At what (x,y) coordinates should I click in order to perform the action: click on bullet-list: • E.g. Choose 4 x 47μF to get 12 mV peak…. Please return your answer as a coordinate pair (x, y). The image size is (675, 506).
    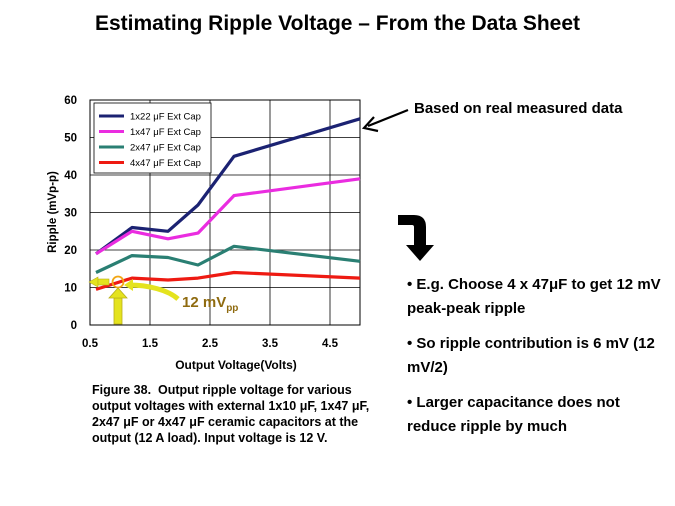
    Looking at the image, I should click on (539, 361).